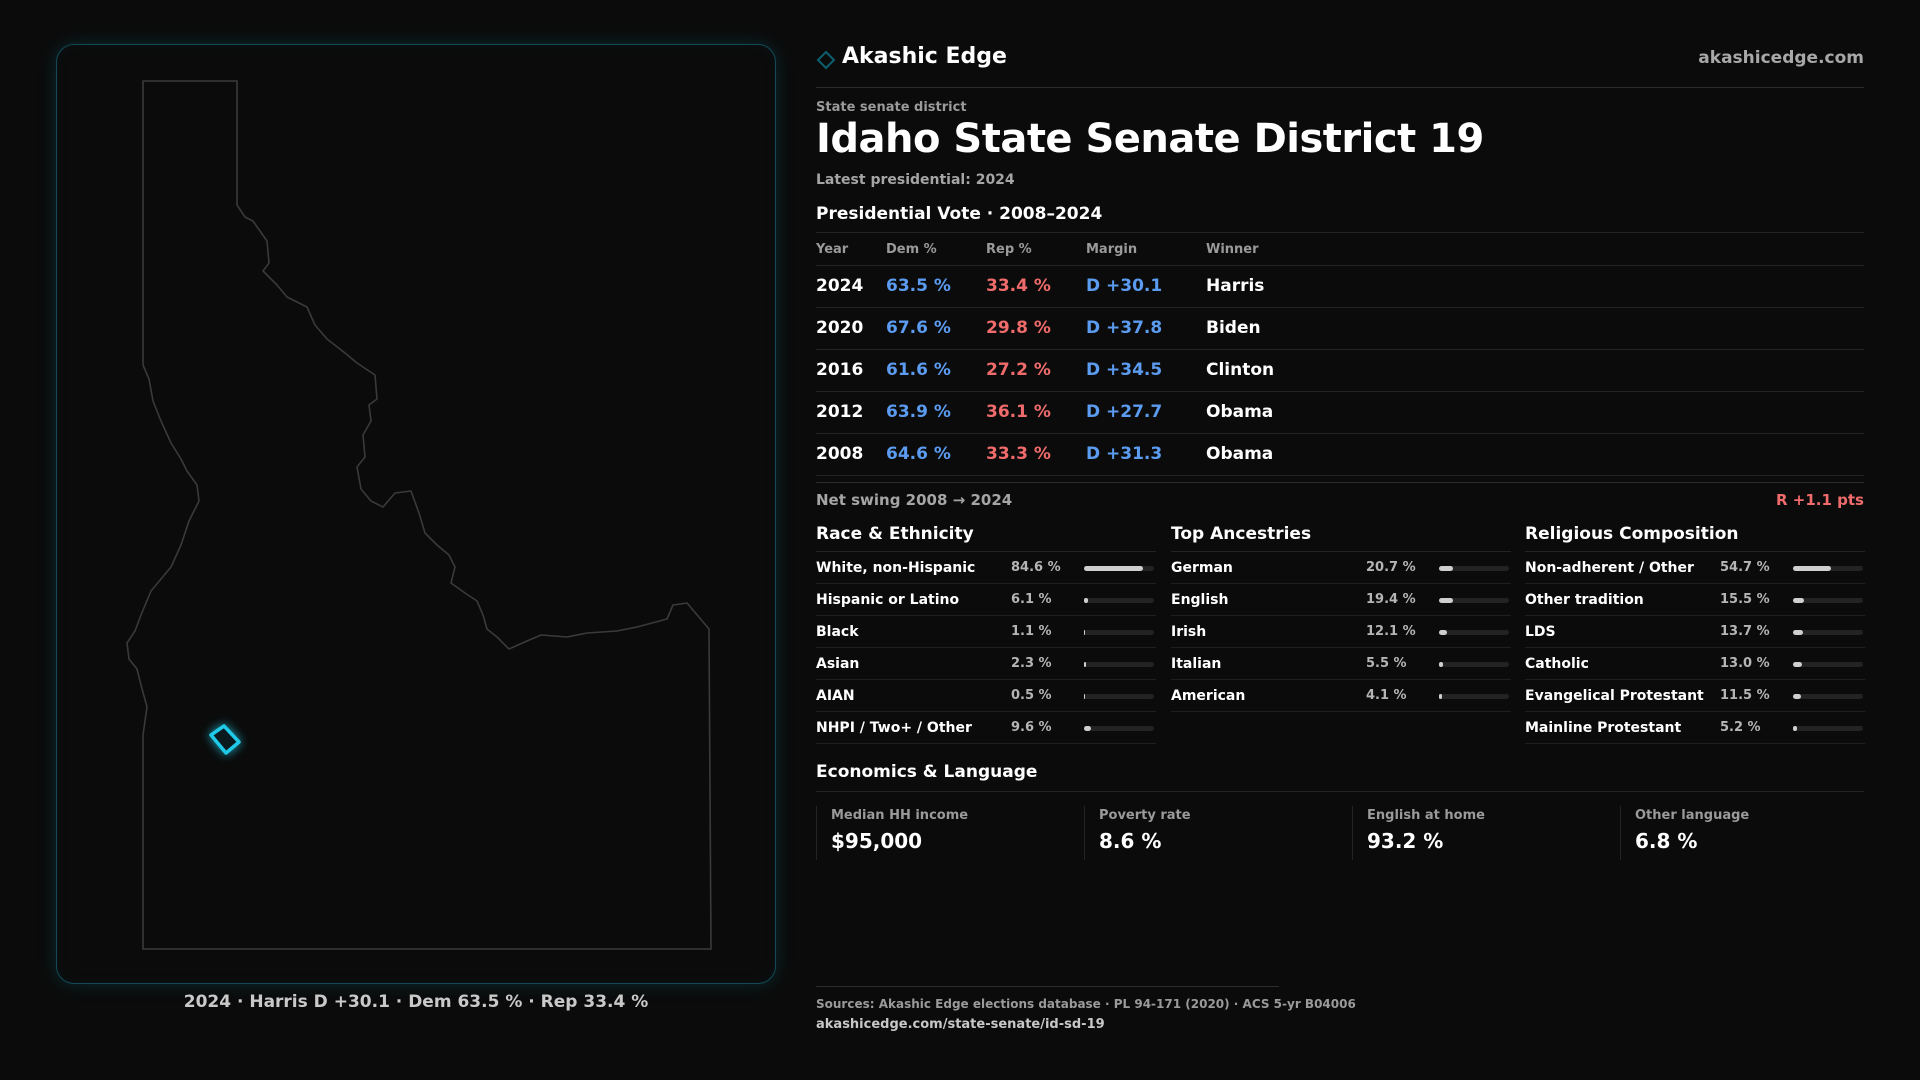  I want to click on list-item: LDS 13.7 %, so click(1695, 632).